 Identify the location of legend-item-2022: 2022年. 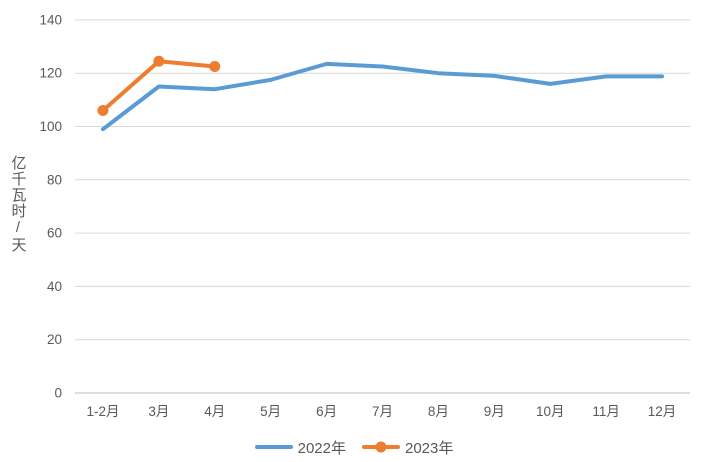
(300, 447).